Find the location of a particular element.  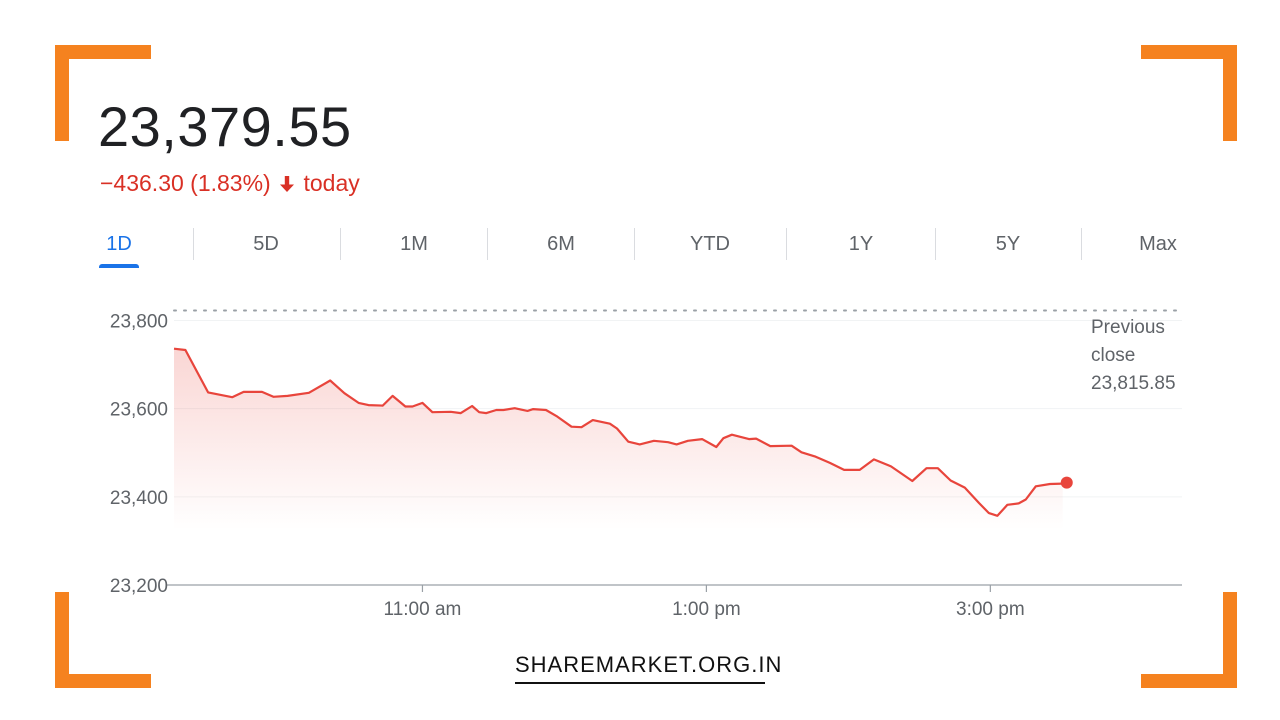

frame-corner-bottom-left is located at coordinates (103, 640).